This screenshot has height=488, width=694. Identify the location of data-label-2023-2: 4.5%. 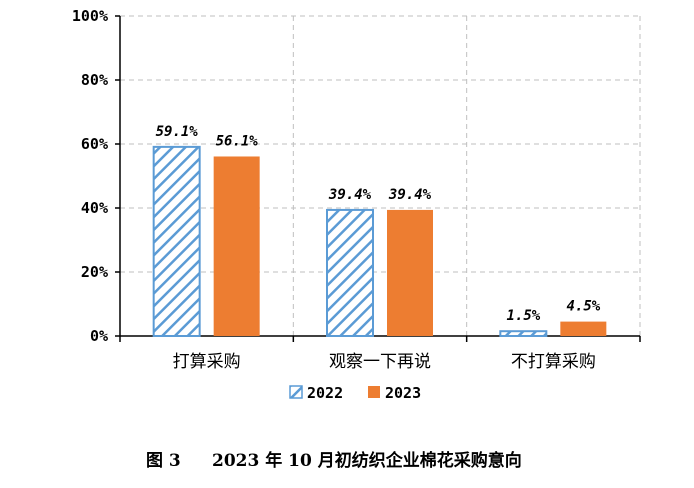
(583, 307).